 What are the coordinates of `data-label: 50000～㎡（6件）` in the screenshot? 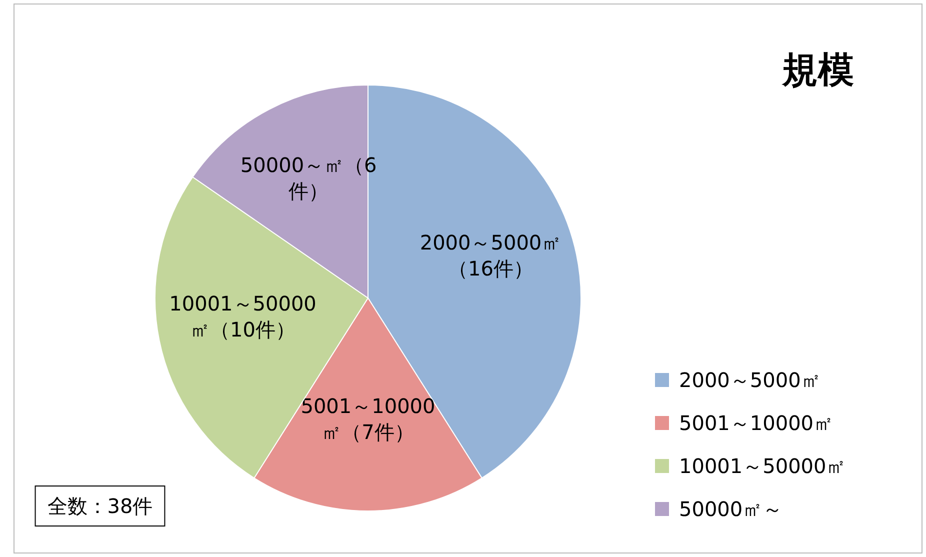 It's located at (308, 177).